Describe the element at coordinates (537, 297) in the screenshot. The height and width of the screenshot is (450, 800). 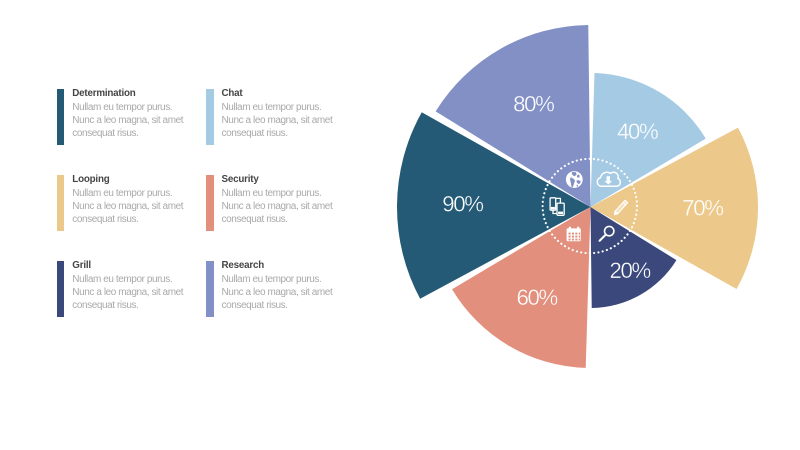
I see `svg-text: 60%` at that location.